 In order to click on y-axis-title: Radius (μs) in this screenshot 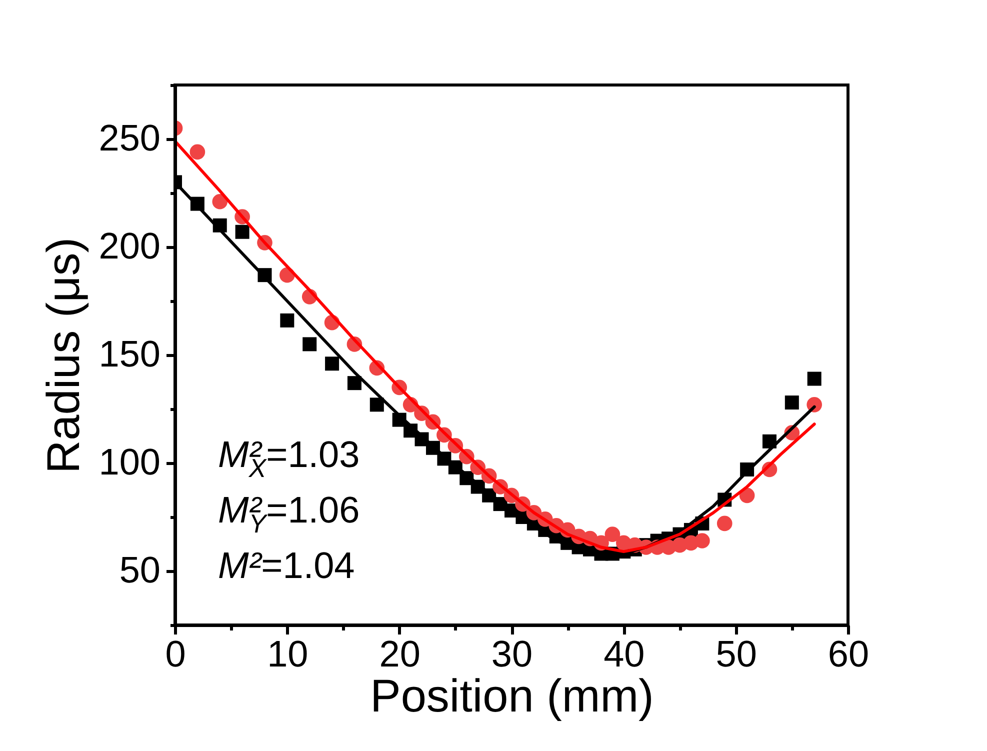, I will do `click(62, 355)`.